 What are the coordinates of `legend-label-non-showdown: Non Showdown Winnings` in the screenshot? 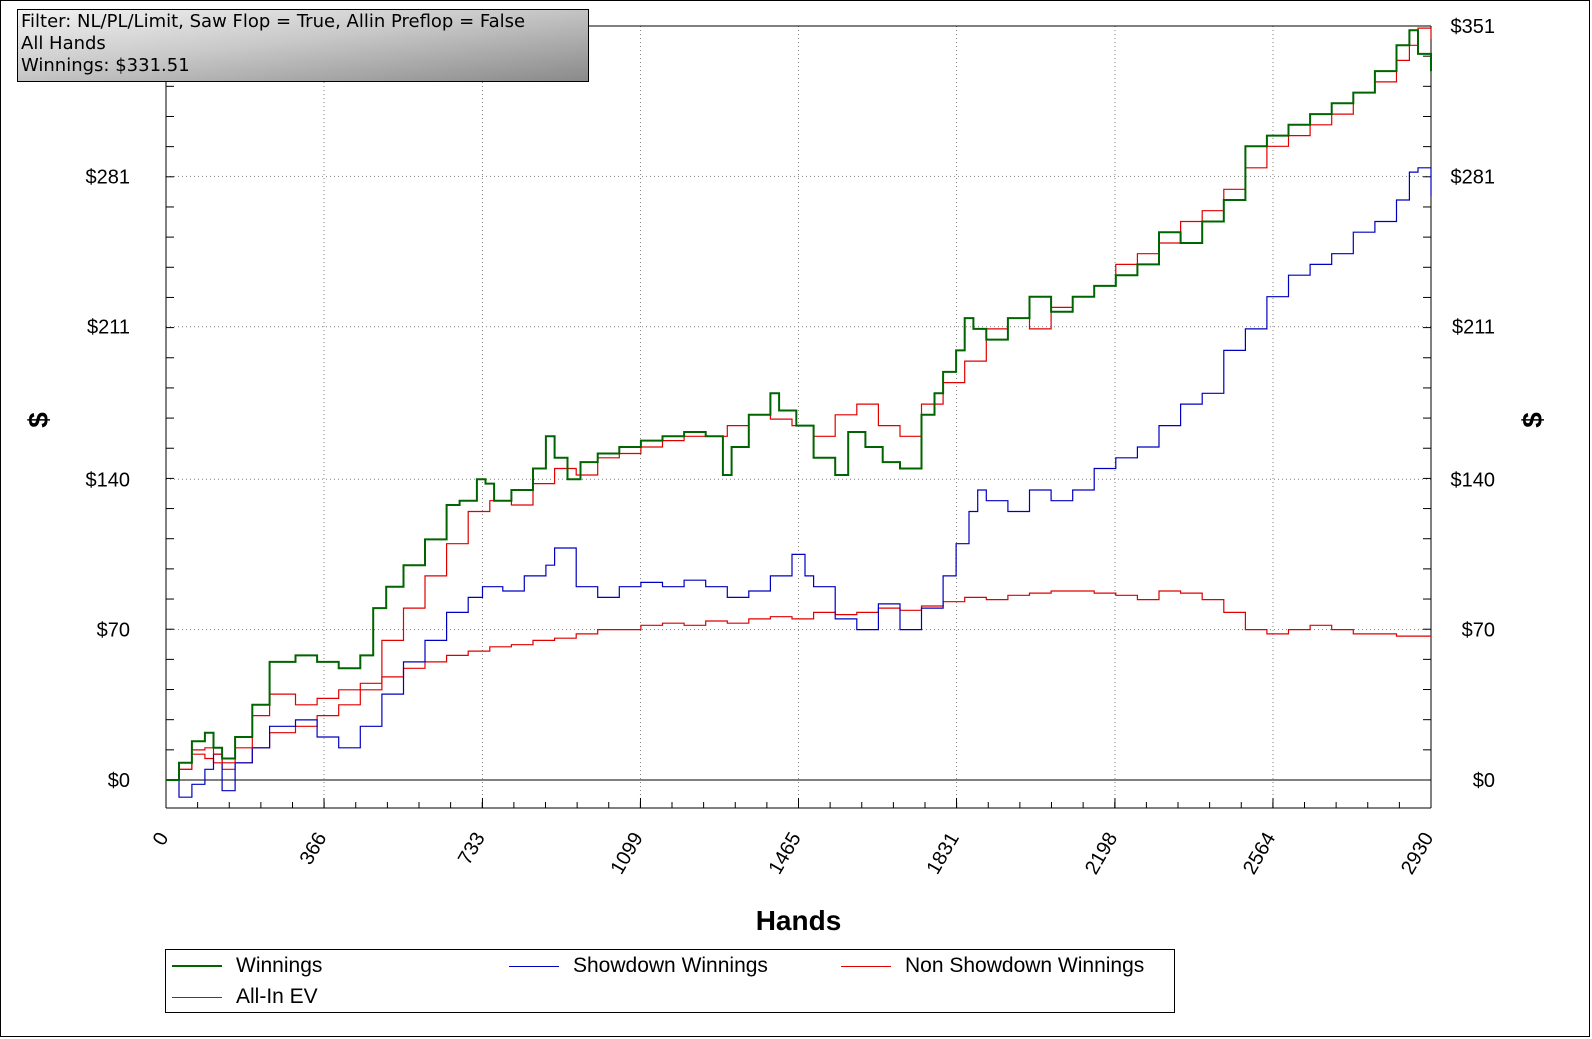 It's located at (1025, 965).